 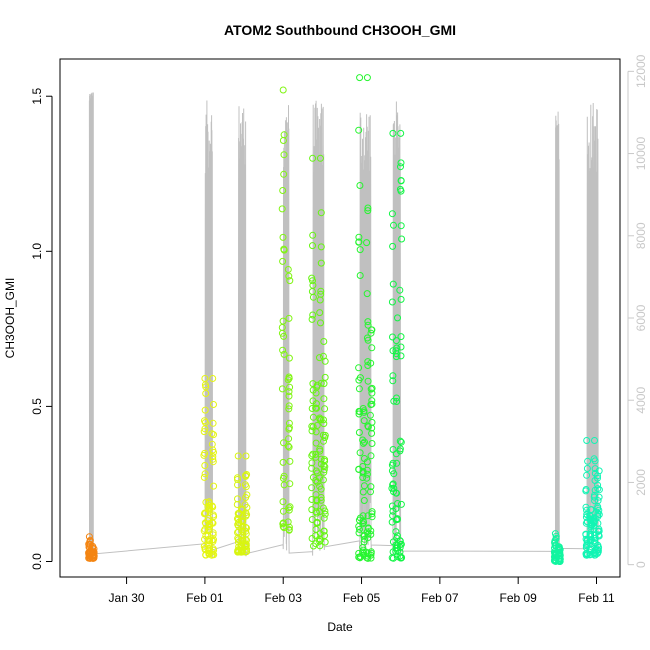 I want to click on y2-tick-label: 6000, so click(x=641, y=317).